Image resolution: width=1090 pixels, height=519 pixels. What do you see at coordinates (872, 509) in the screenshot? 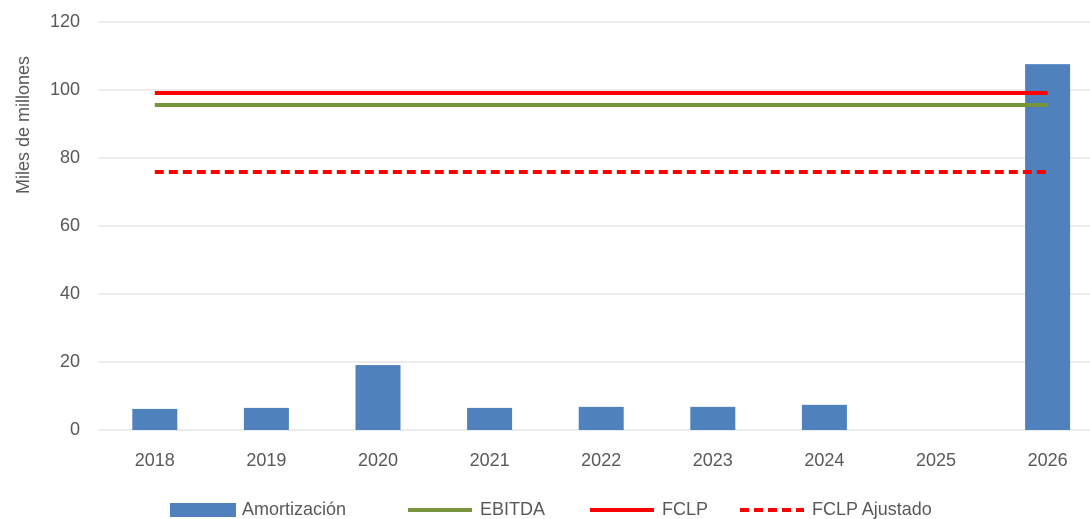
I see `legend-label: FCLP Ajustado` at bounding box center [872, 509].